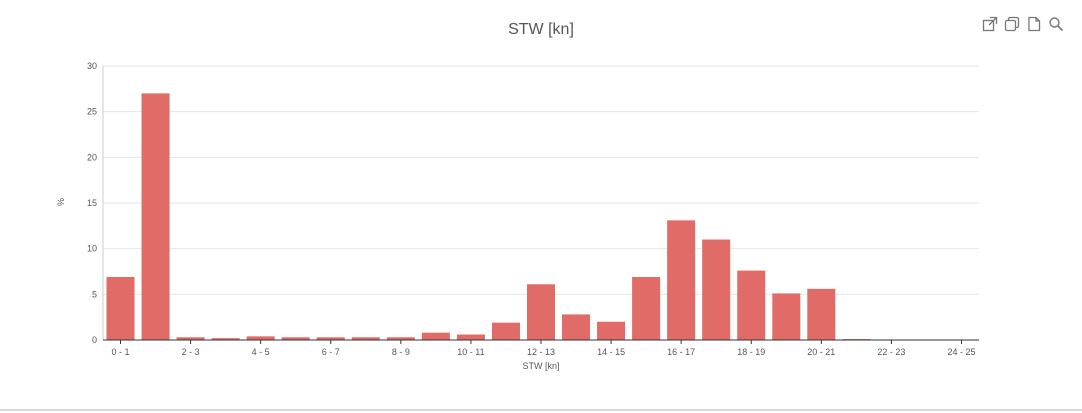  What do you see at coordinates (541, 29) in the screenshot?
I see `chart-title: STW [kn]` at bounding box center [541, 29].